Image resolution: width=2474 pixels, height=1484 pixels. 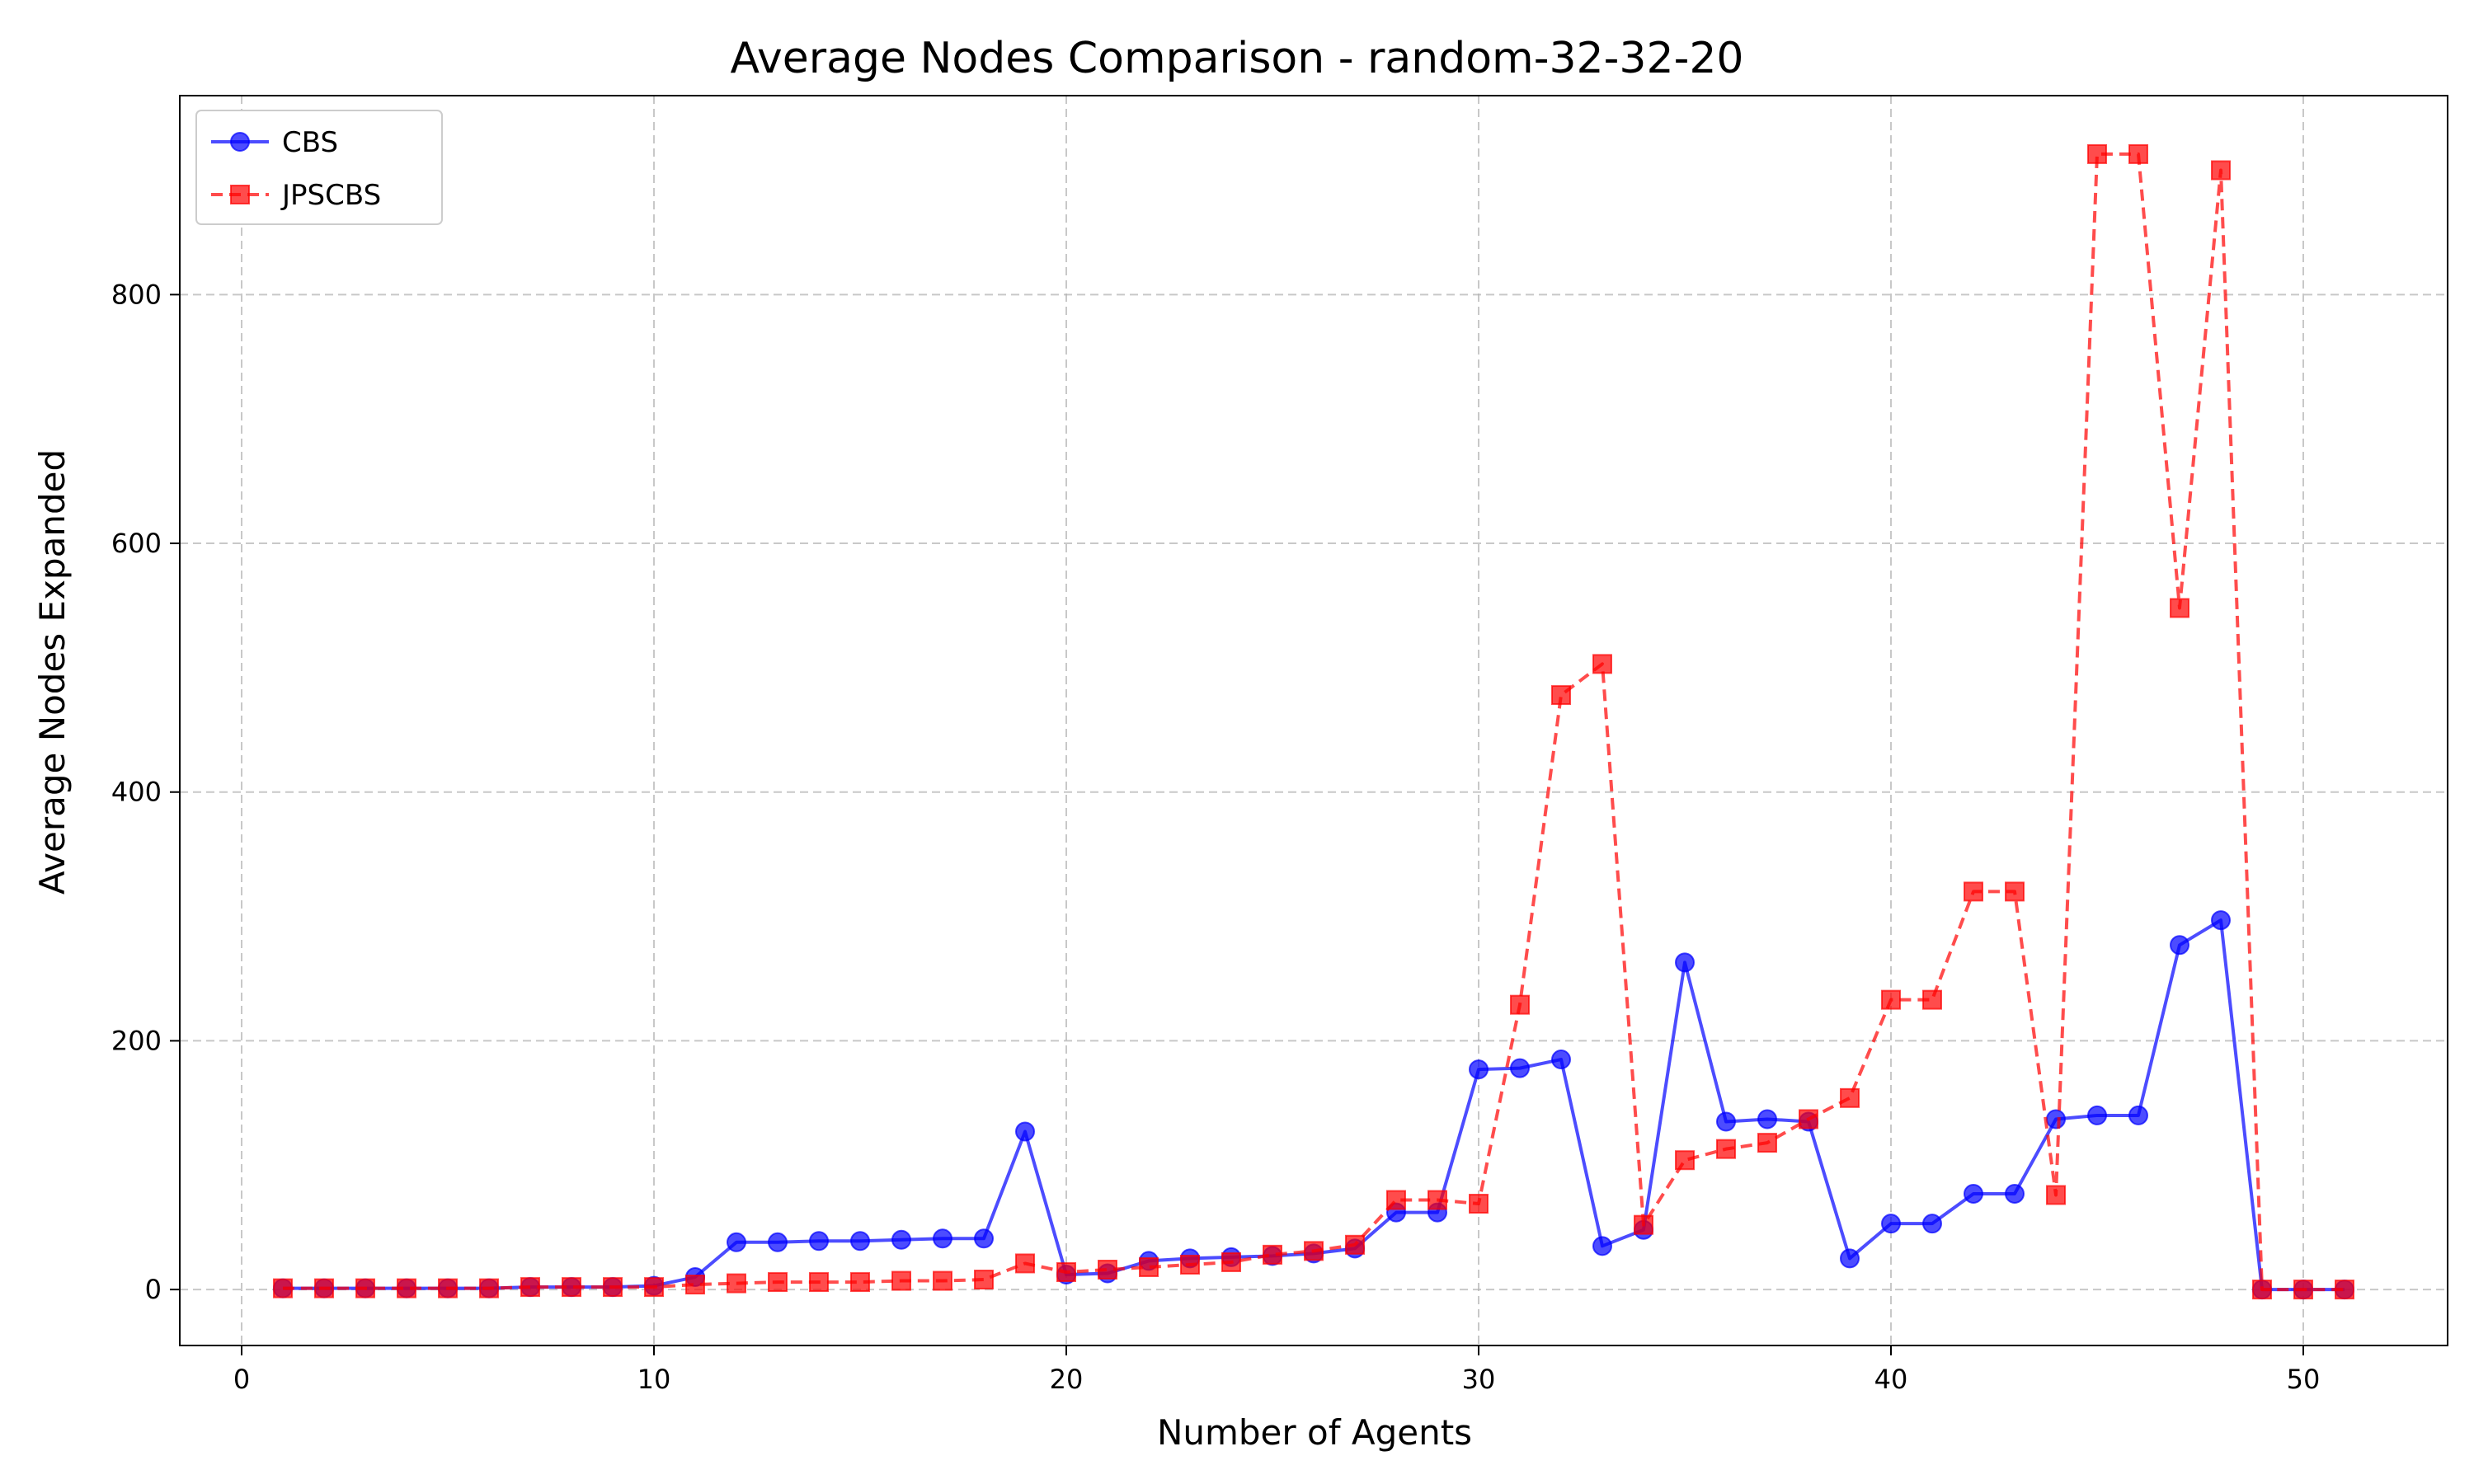 I want to click on y-tick-label: 0, so click(x=153, y=1289).